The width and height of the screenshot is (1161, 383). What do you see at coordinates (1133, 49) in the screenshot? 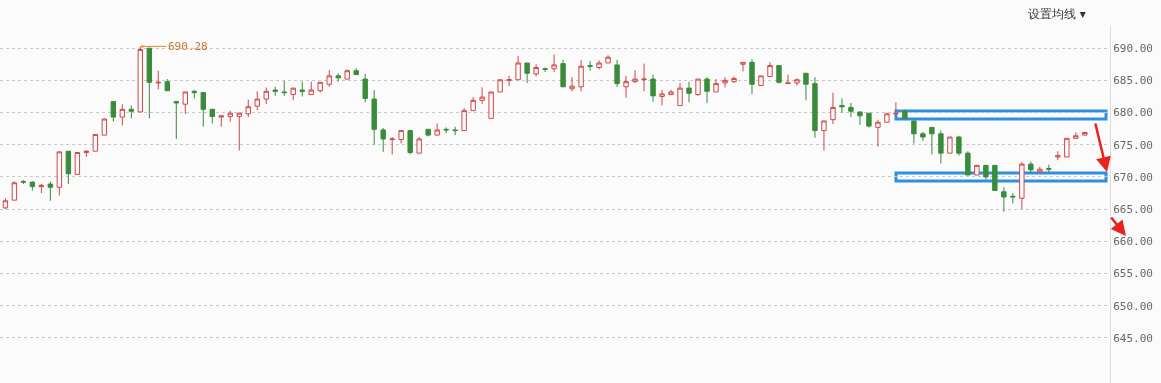
I see `y-tick-label: 690.00` at bounding box center [1133, 49].